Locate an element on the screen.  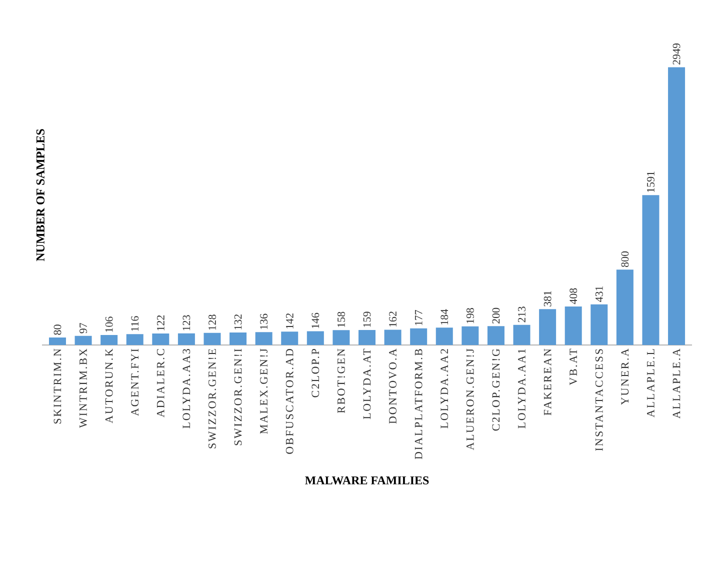
data-label: 213 is located at coordinates (522, 314).